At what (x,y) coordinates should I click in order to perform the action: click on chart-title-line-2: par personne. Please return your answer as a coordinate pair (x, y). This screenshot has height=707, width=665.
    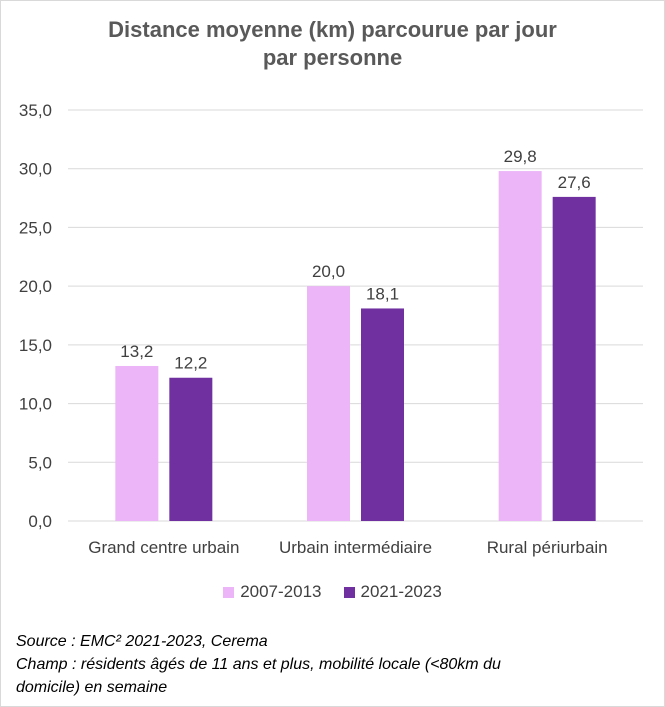
    Looking at the image, I should click on (332, 57).